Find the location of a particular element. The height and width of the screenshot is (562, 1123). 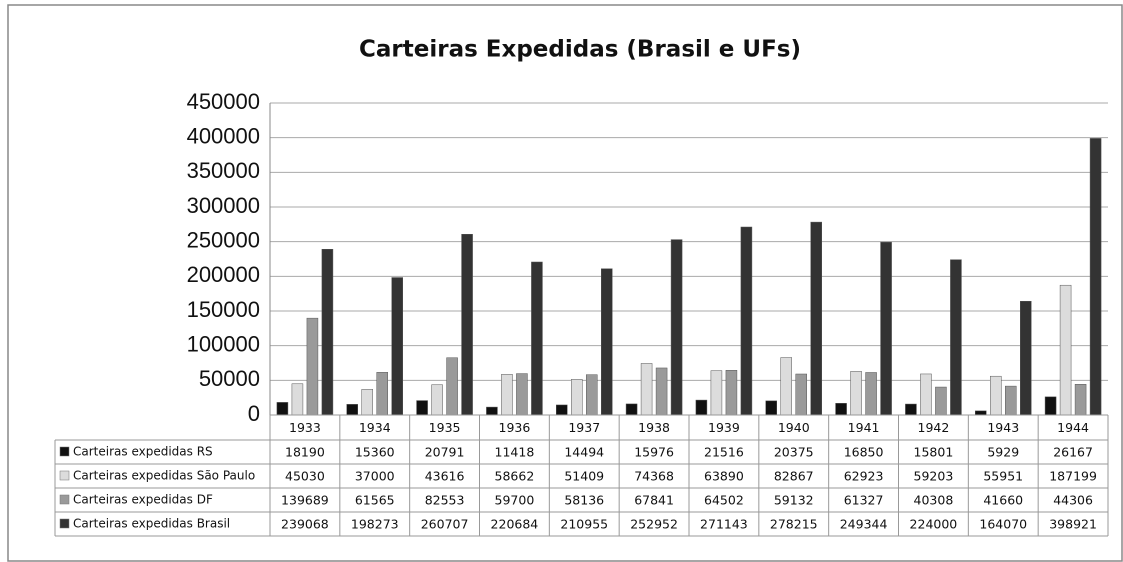

table-cell: 59132 is located at coordinates (794, 500).